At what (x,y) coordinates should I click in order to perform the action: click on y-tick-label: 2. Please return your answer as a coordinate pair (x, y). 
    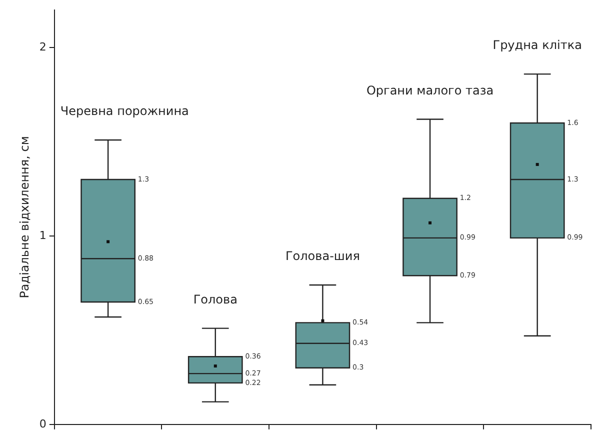
    Looking at the image, I should click on (42, 47).